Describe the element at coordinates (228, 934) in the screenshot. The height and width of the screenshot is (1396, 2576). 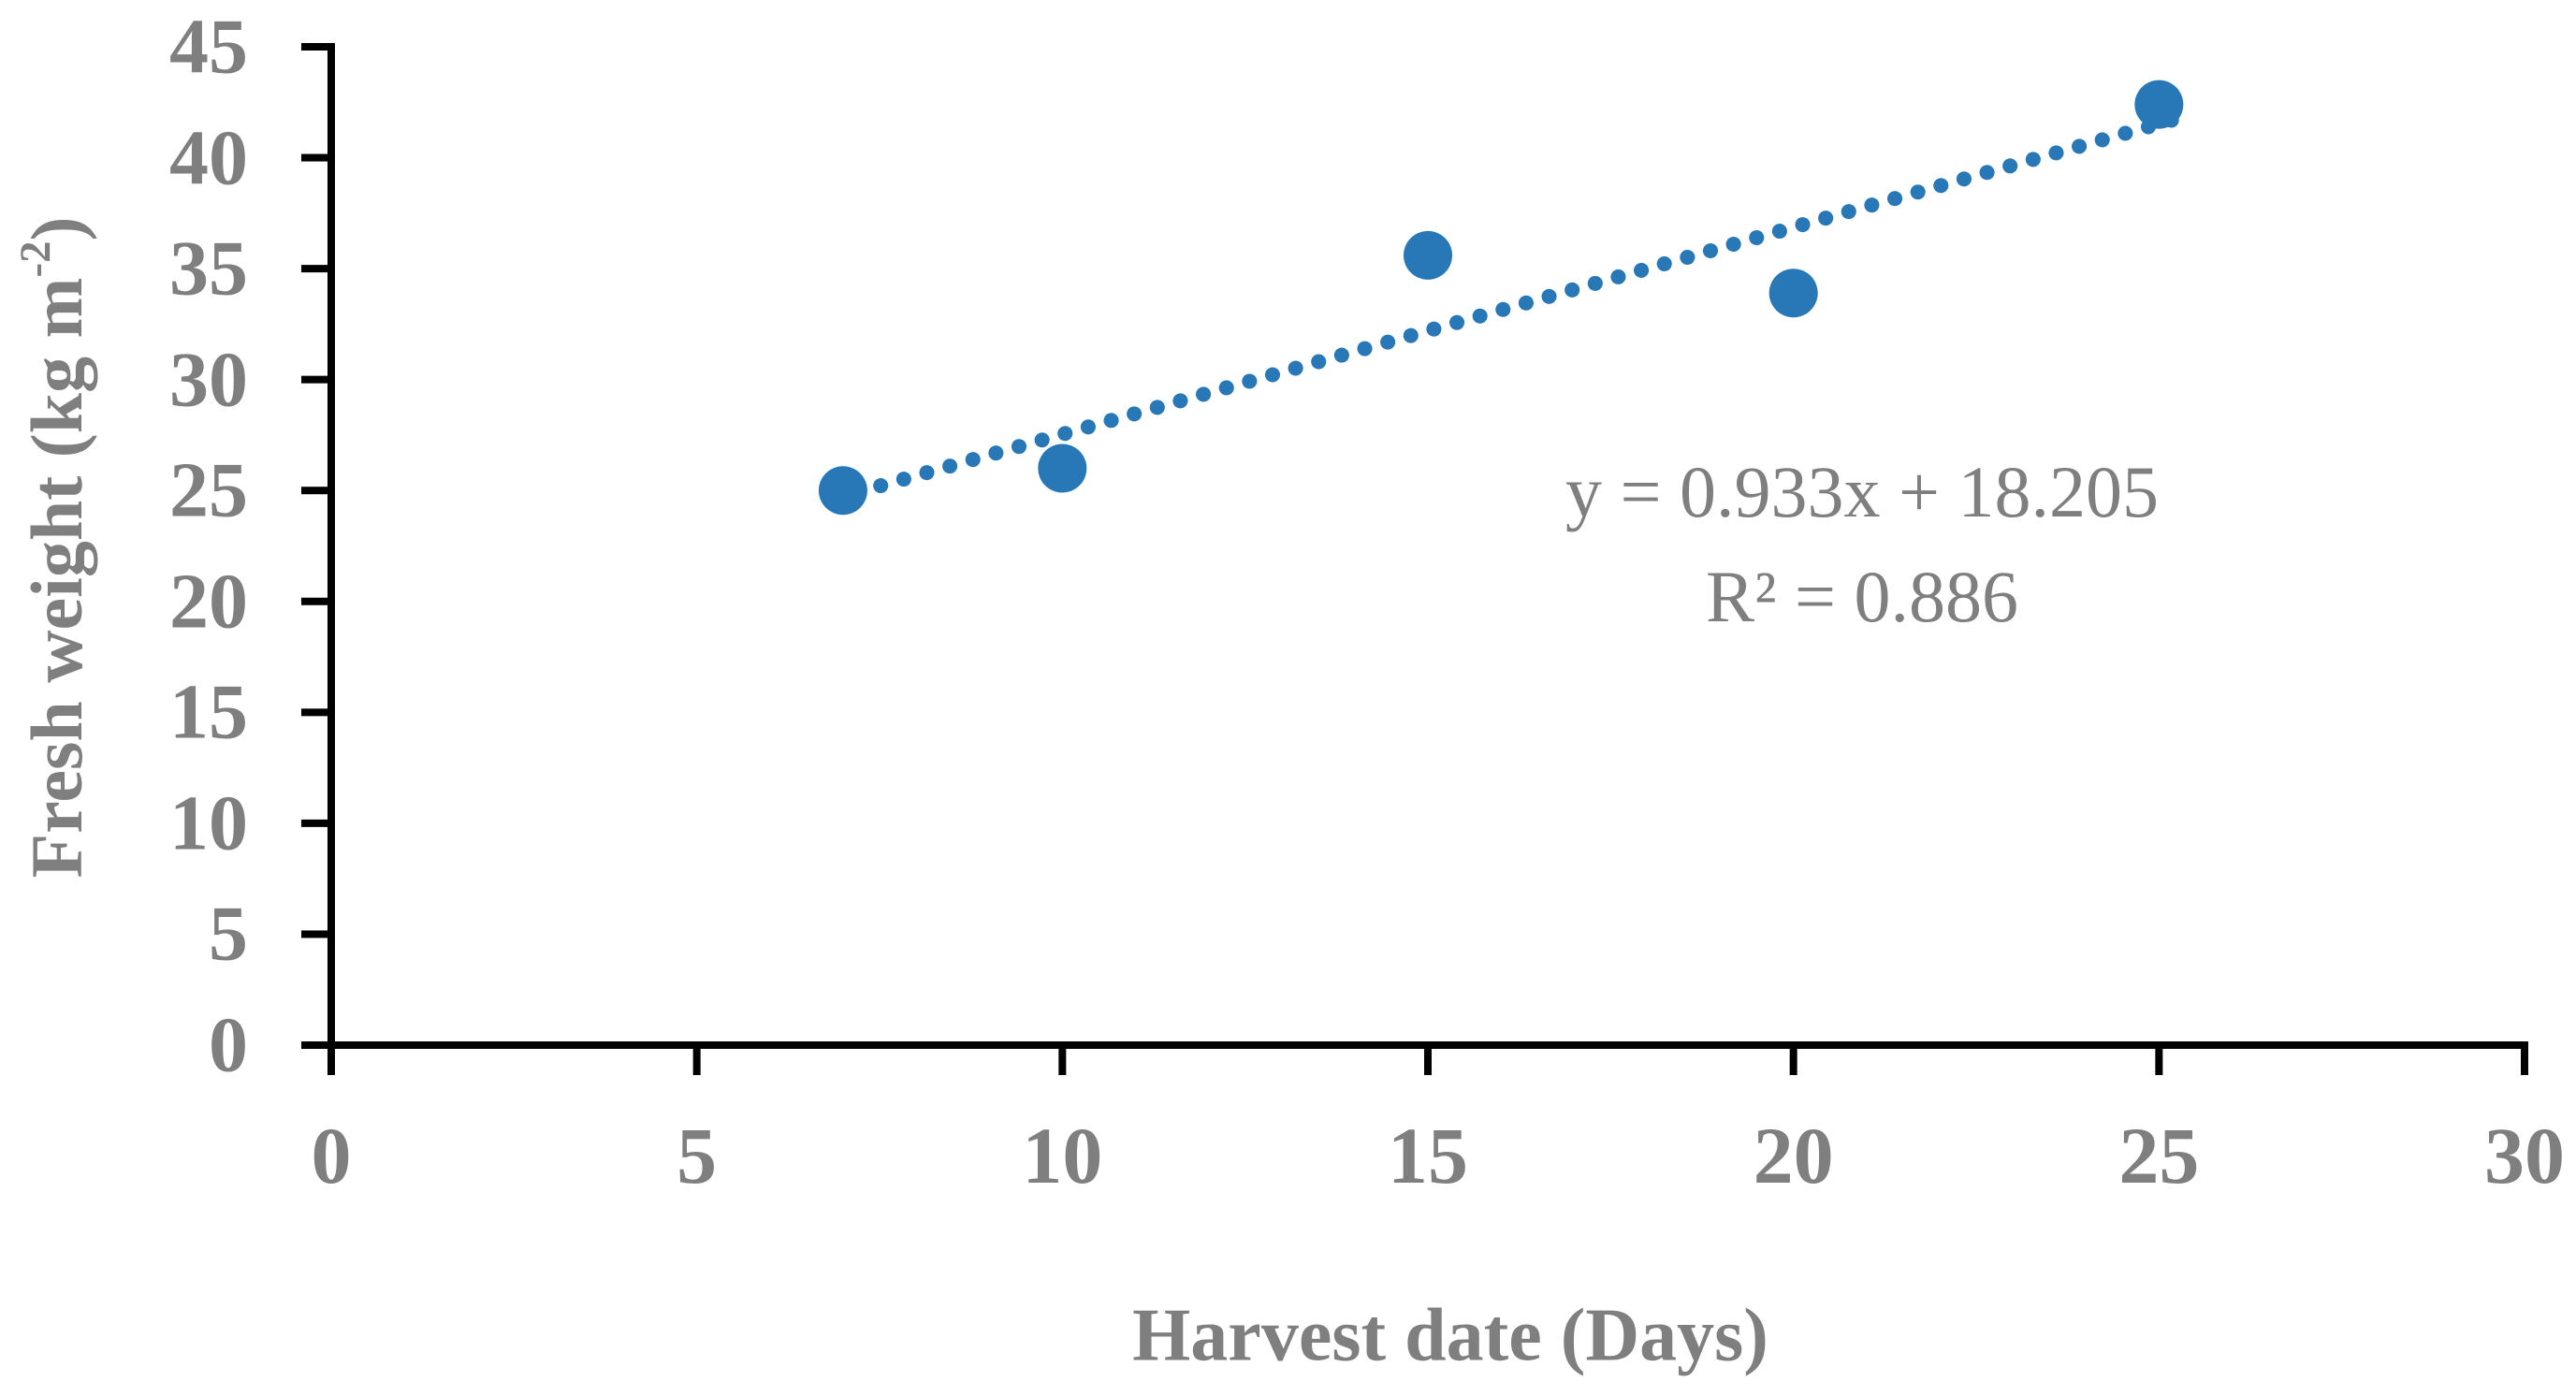
I see `y-tick-label: 5` at that location.